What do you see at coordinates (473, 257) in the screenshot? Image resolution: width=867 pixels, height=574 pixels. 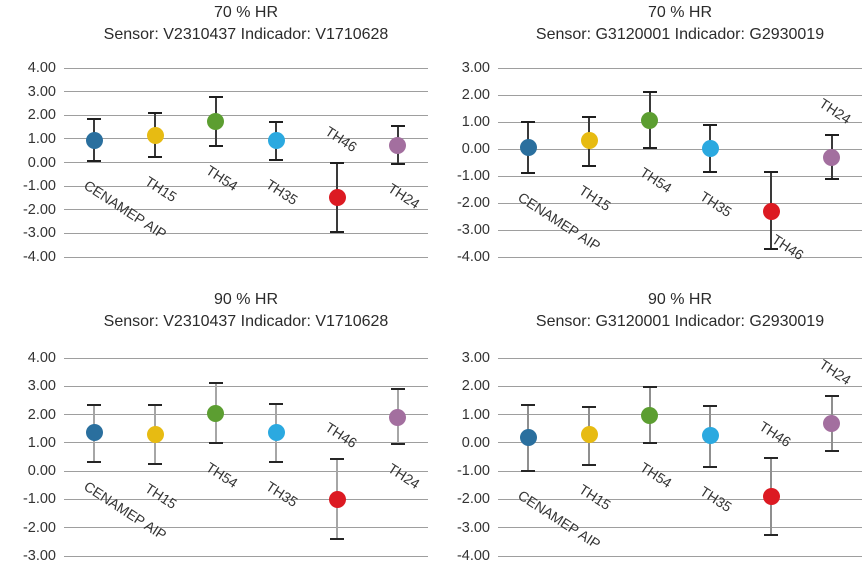 I see `y-axis-tick-label: -4.00` at bounding box center [473, 257].